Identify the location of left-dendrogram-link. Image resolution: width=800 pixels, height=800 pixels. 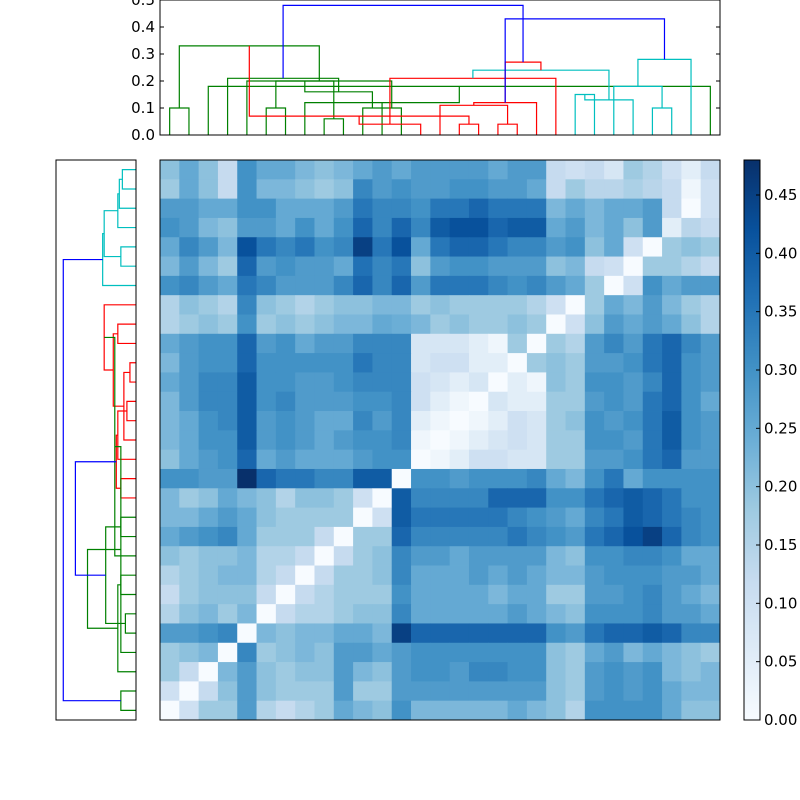
(128, 488).